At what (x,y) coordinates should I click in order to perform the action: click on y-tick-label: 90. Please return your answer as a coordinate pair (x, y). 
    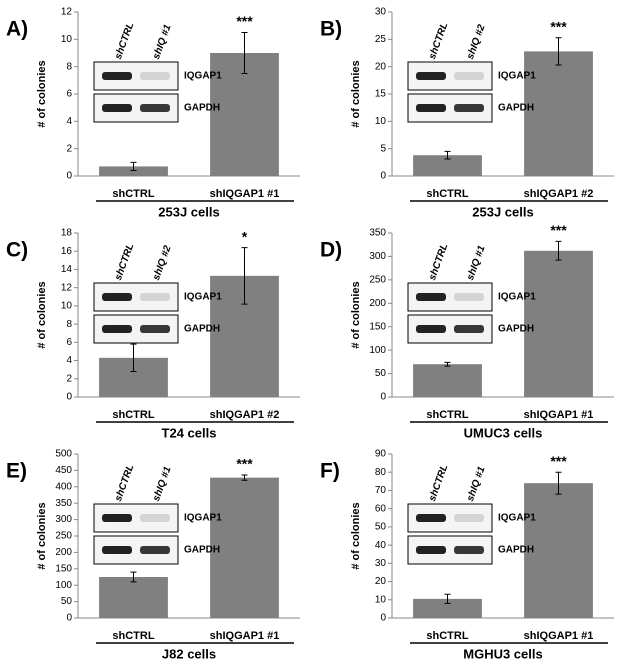
    Looking at the image, I should click on (381, 454).